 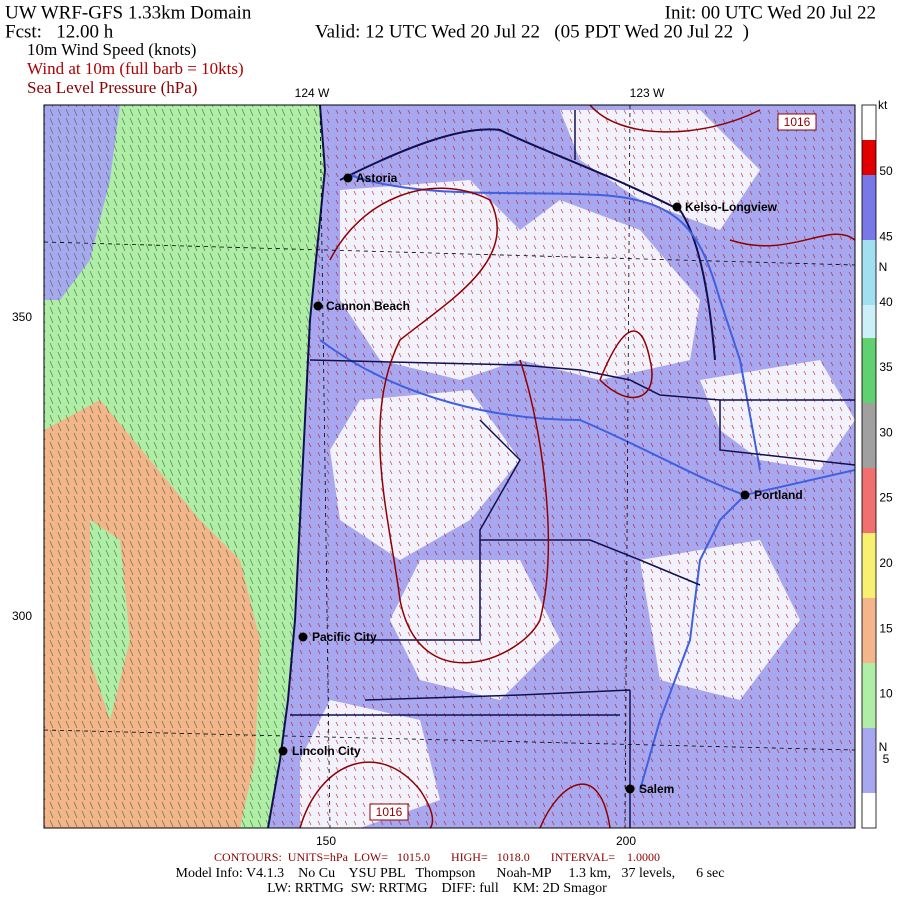 What do you see at coordinates (112, 87) in the screenshot?
I see `field-label: Sea Level Pressure (hPa)` at bounding box center [112, 87].